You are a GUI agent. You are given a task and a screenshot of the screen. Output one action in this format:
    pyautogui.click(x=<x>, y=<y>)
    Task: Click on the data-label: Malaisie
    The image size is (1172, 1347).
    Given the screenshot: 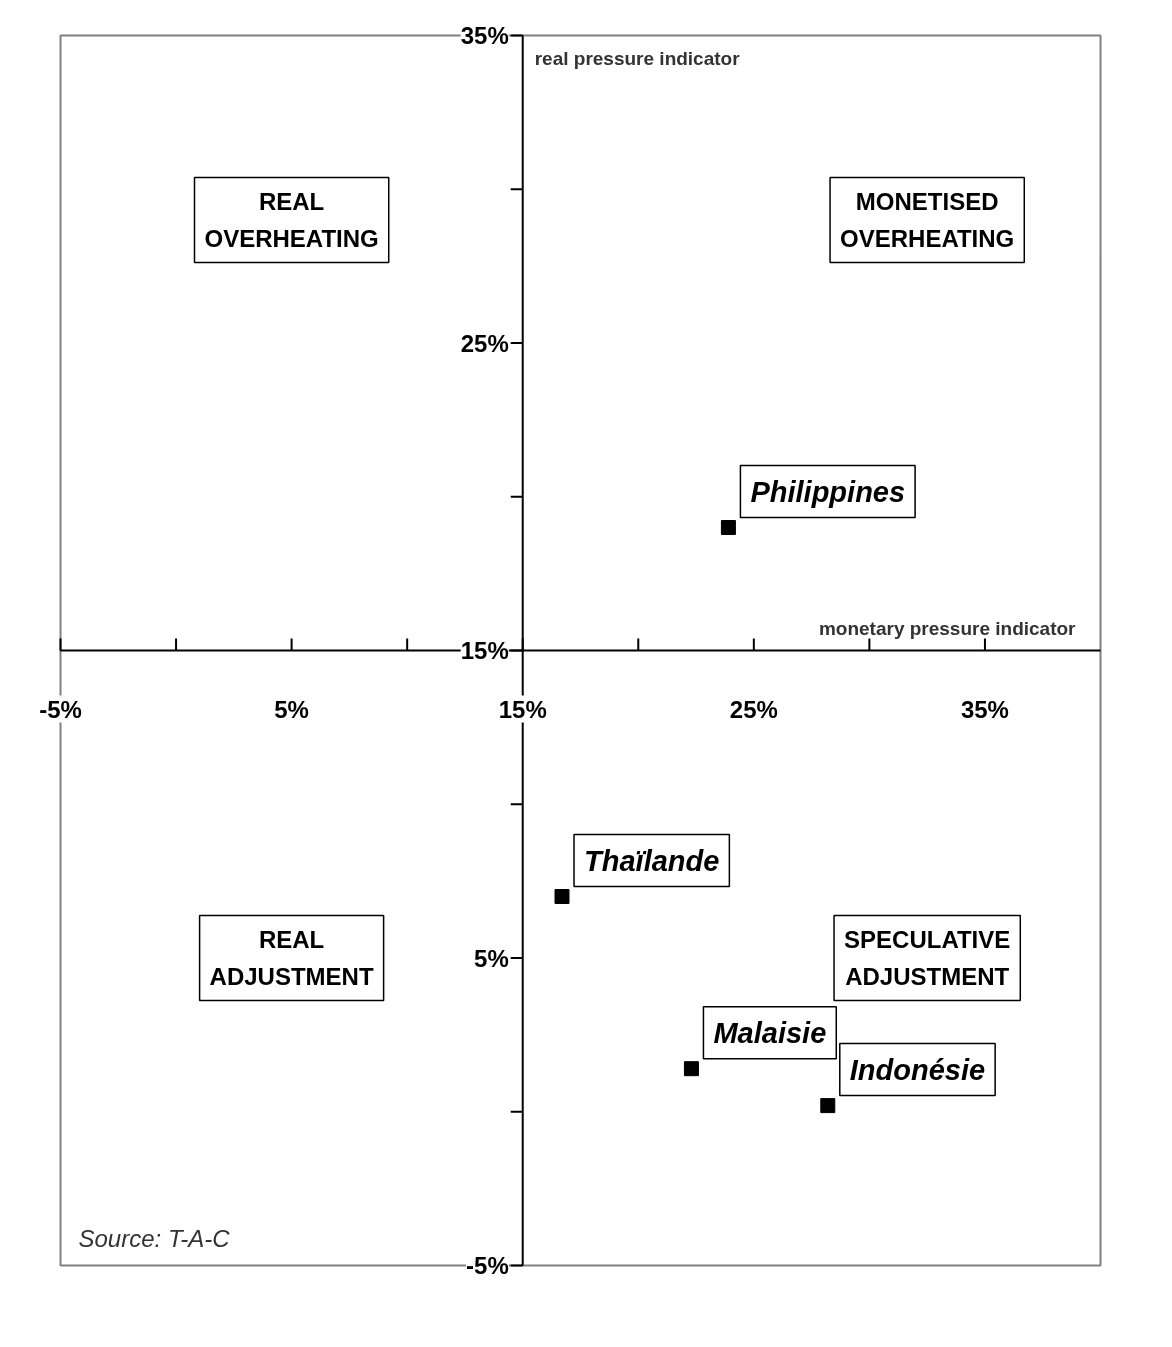 What is the action you would take?
    pyautogui.click(x=770, y=1032)
    